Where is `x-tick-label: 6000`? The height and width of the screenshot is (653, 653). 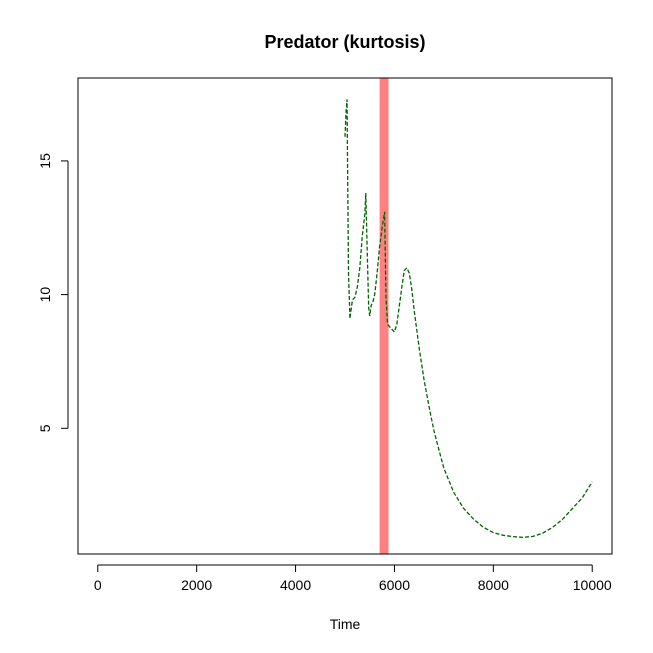 x-tick-label: 6000 is located at coordinates (394, 585).